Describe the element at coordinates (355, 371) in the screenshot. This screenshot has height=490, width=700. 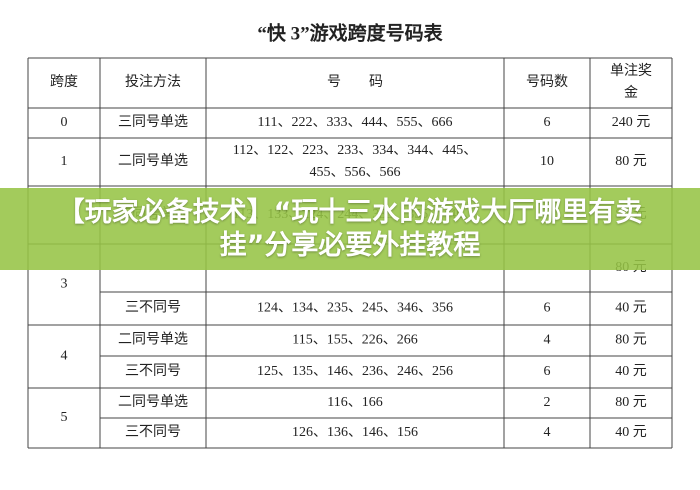
I see `numbers-cell: 125、135、146、236、246、256` at that location.